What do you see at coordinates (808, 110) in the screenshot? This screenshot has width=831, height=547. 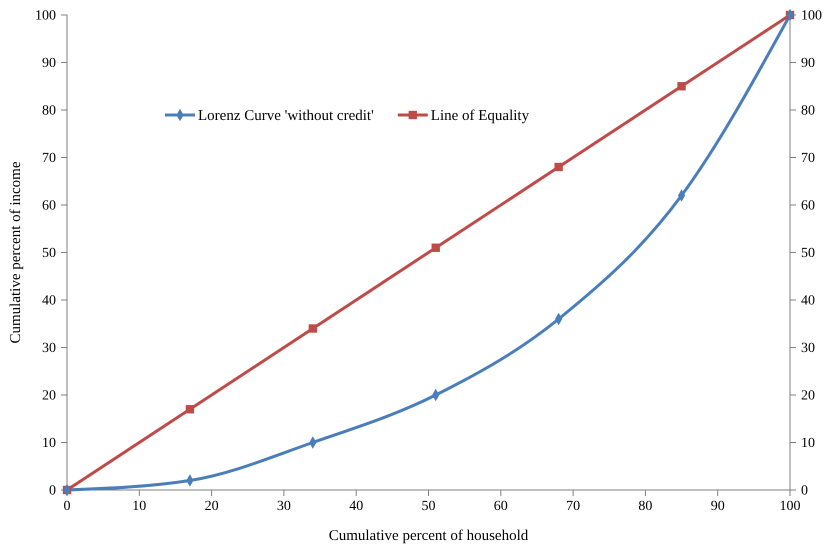 I see `y2-tick-label: 80` at bounding box center [808, 110].